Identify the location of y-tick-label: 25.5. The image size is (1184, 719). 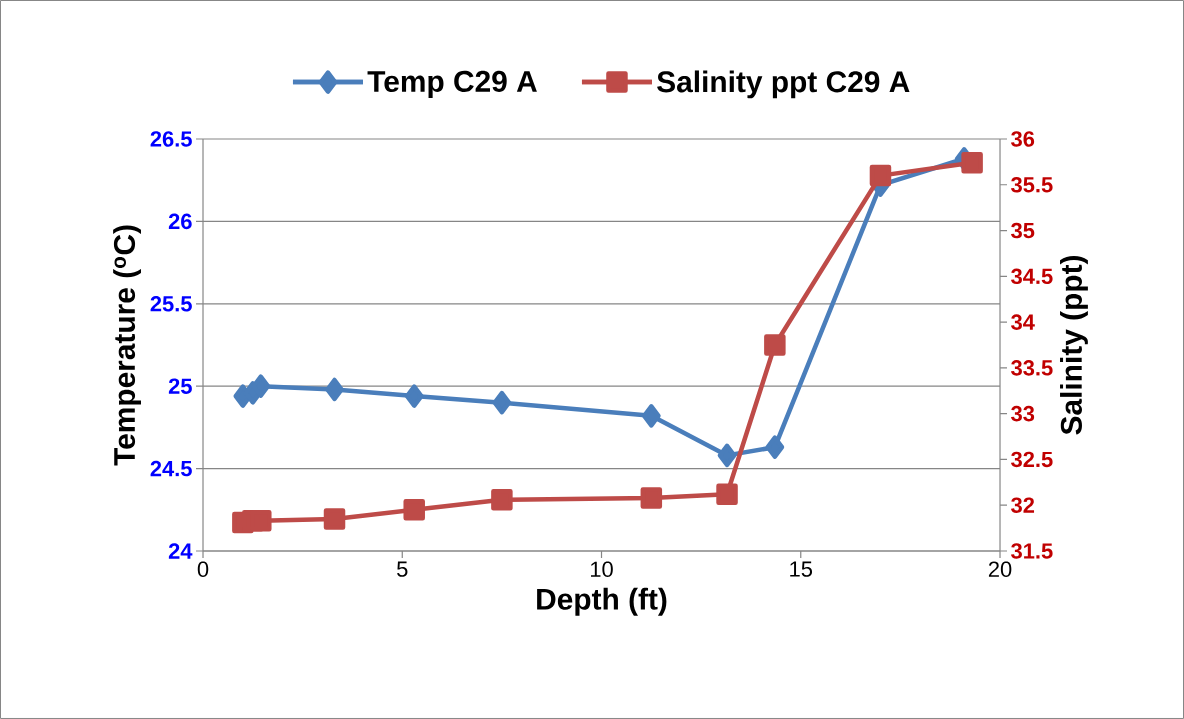
(171, 304).